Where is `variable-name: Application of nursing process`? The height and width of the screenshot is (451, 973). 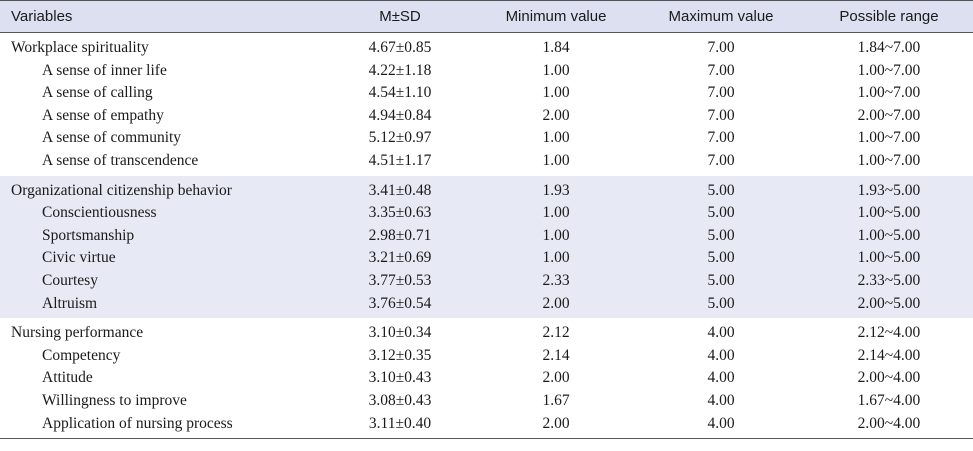 variable-name: Application of nursing process is located at coordinates (137, 423).